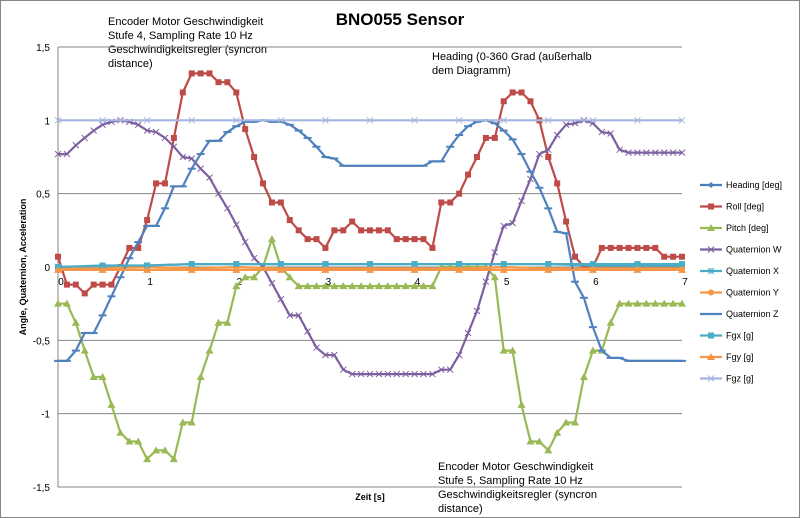 The image size is (800, 518). I want to click on y-tick-label: 0, so click(47, 268).